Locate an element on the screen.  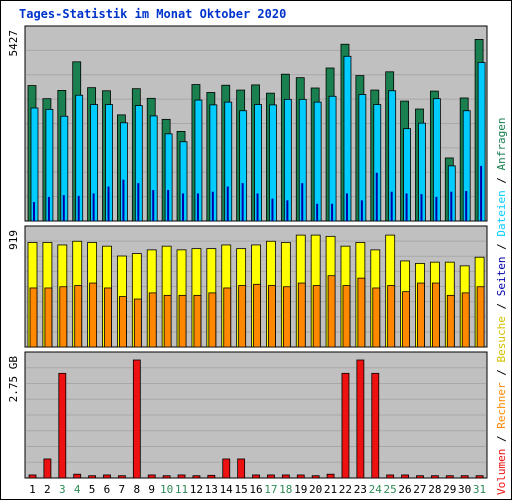
x-tick-label: 26 is located at coordinates (404, 489).